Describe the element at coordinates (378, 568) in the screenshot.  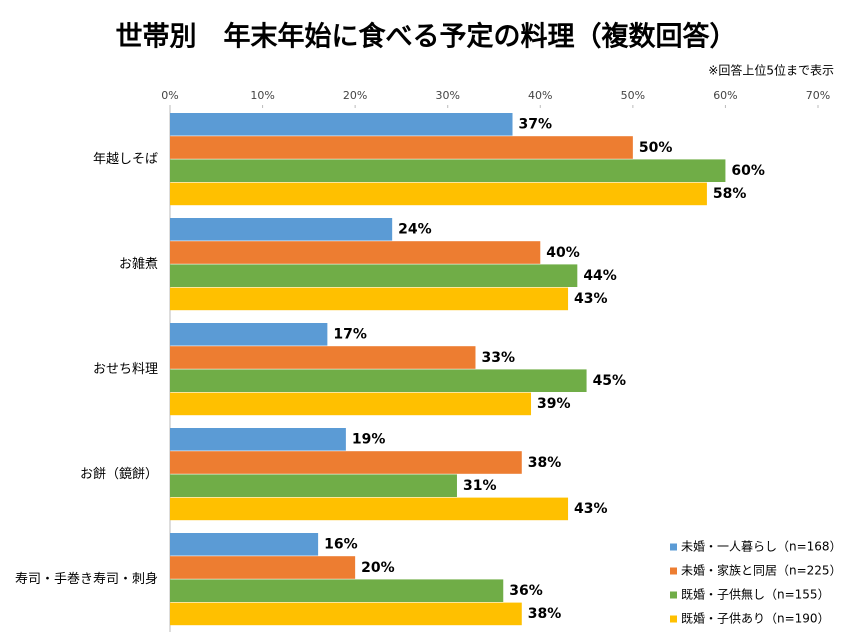
I see `value-label: 20%` at that location.